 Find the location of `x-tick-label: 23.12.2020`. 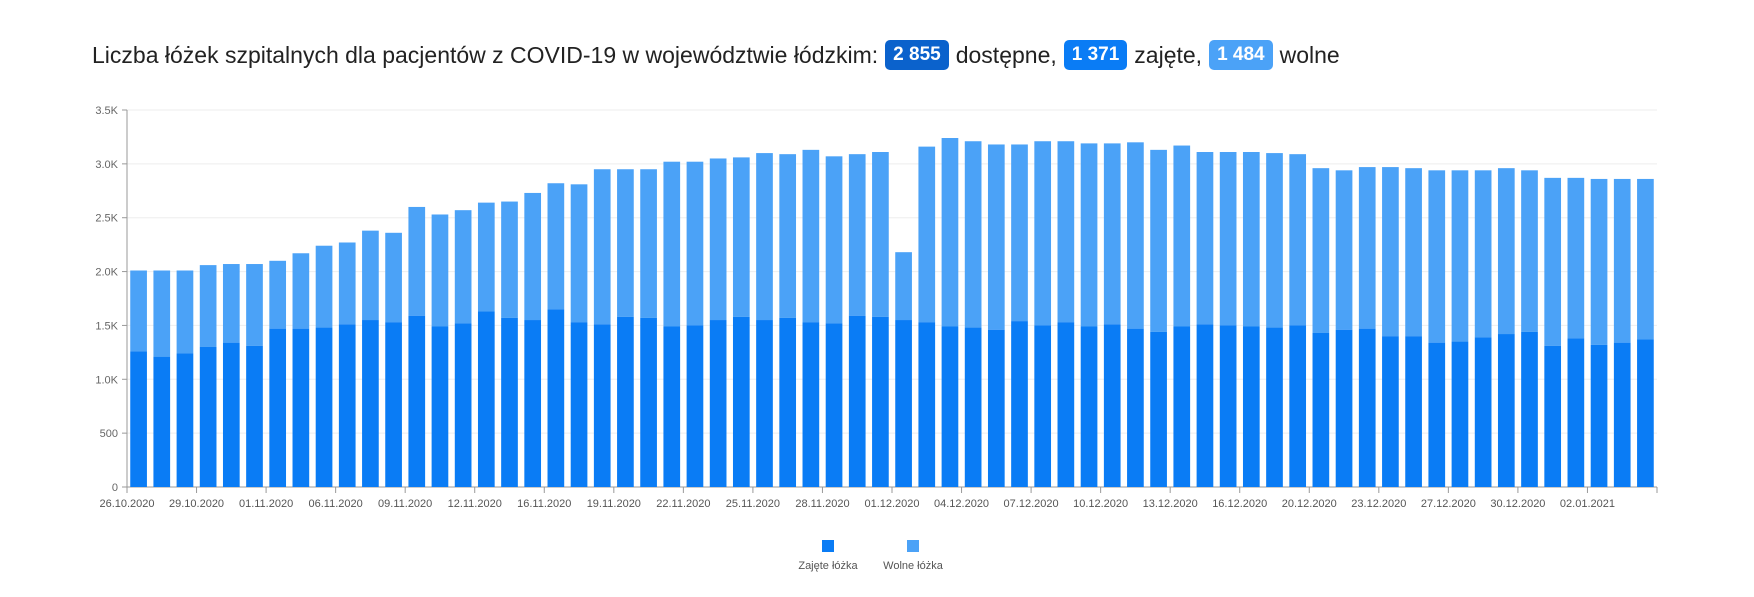

x-tick-label: 23.12.2020 is located at coordinates (1378, 504).